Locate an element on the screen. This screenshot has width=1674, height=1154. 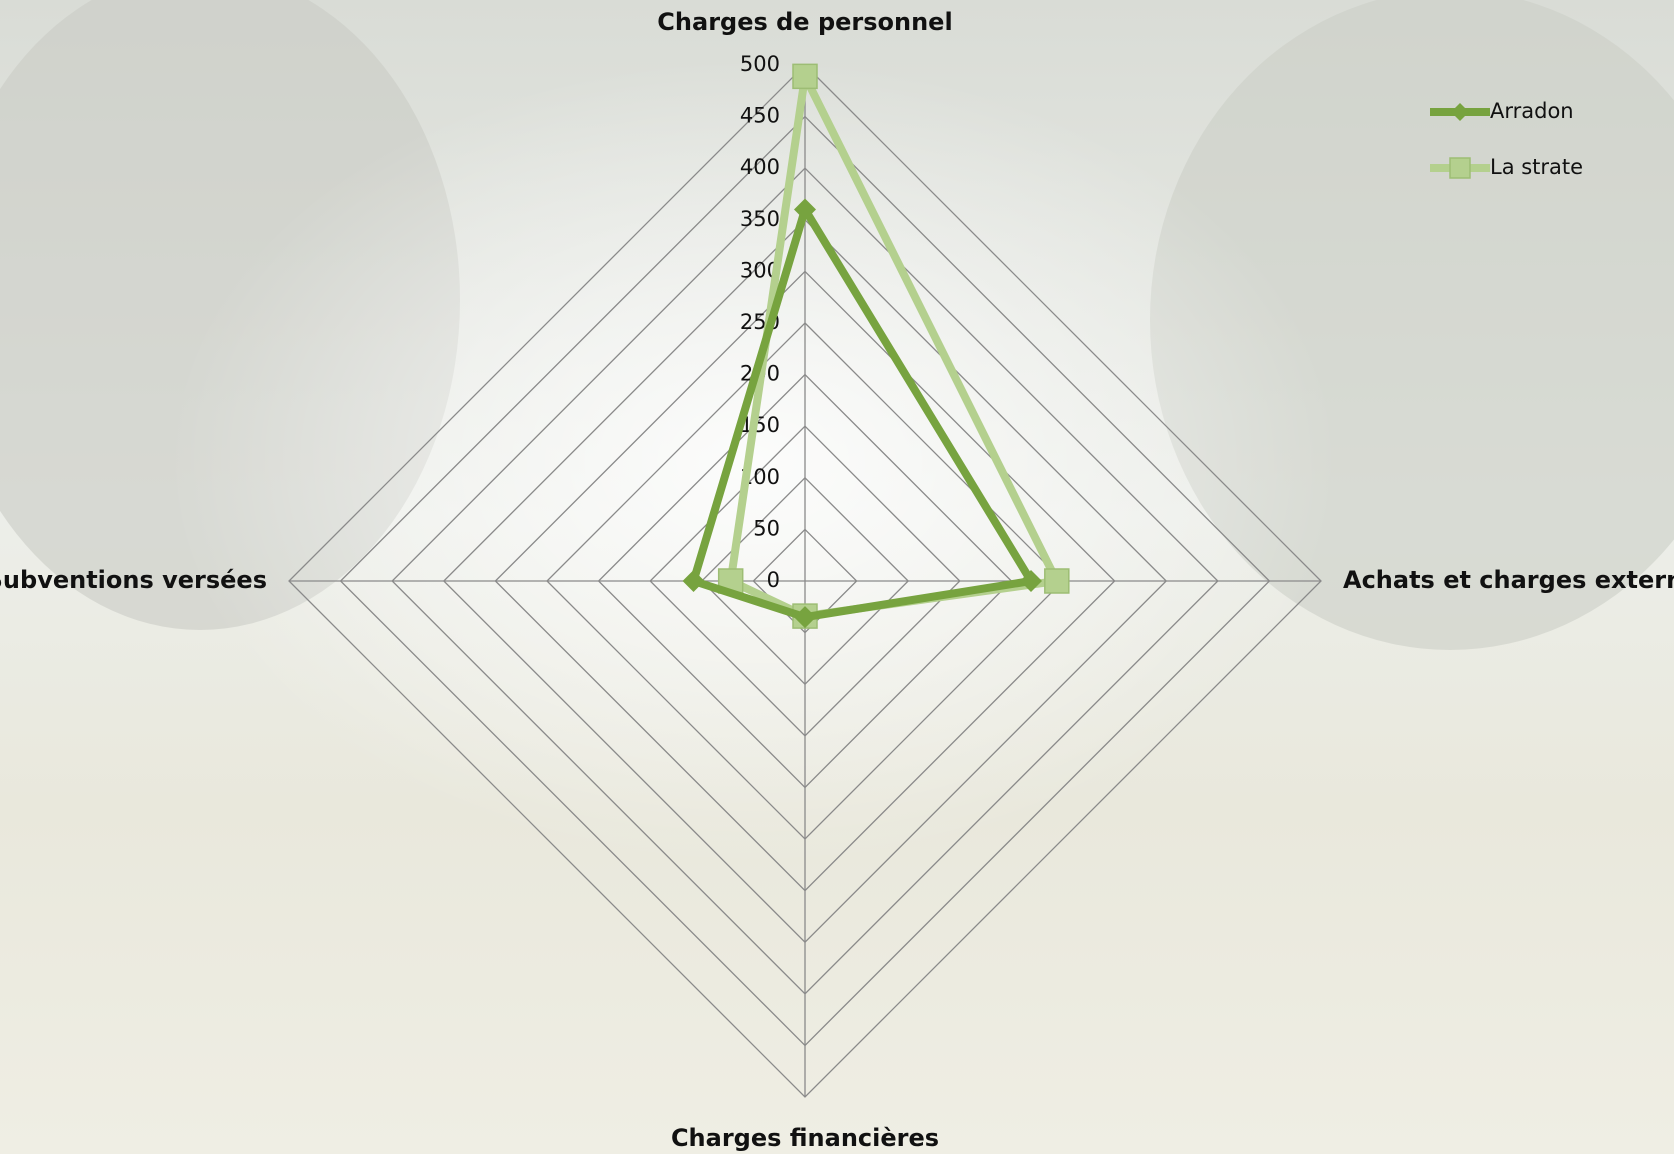
r-tick-label: 400 is located at coordinates (760, 167).